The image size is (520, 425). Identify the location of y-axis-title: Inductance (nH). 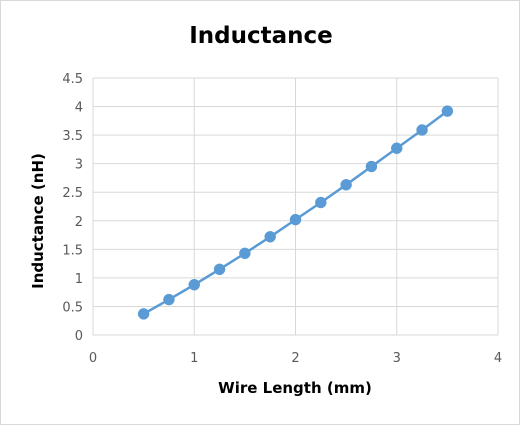
(38, 221).